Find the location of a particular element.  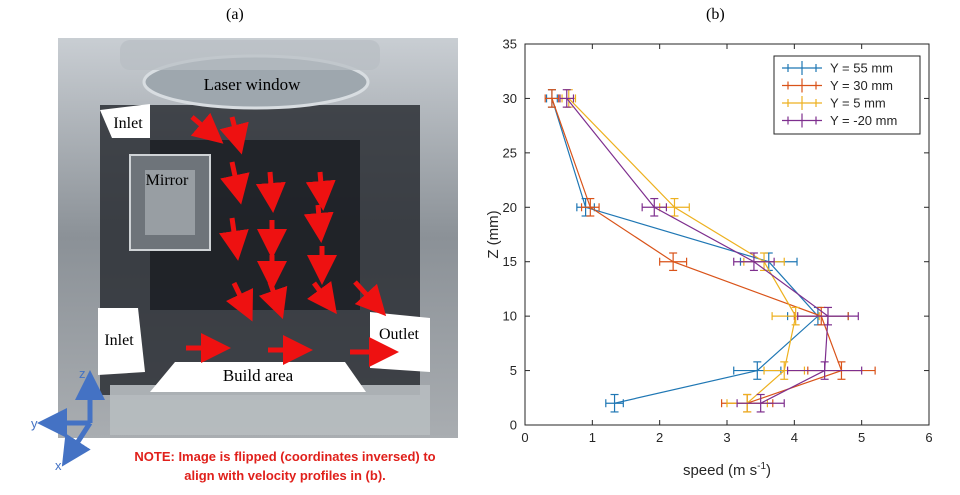

y-axis-title: Z (mm) is located at coordinates (493, 234).